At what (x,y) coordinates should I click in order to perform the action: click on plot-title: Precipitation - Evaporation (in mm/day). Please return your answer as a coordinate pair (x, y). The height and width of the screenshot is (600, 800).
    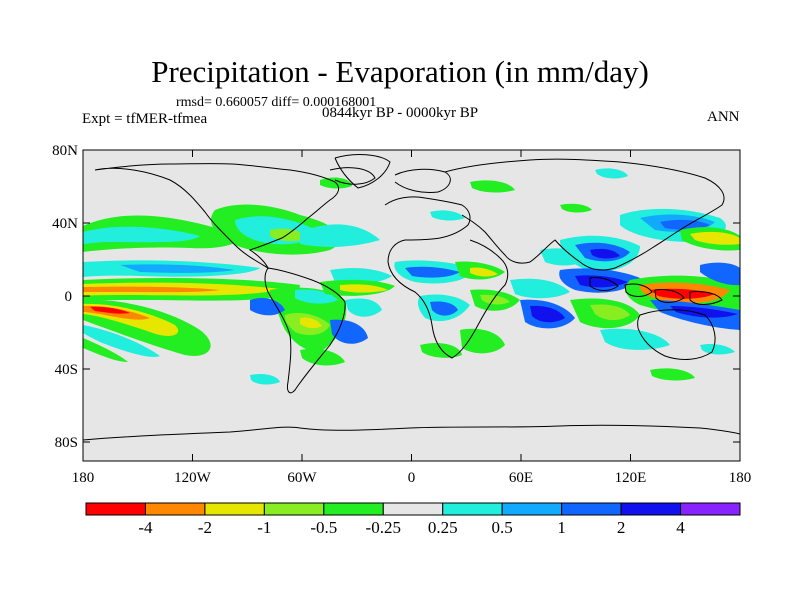
    Looking at the image, I should click on (400, 71).